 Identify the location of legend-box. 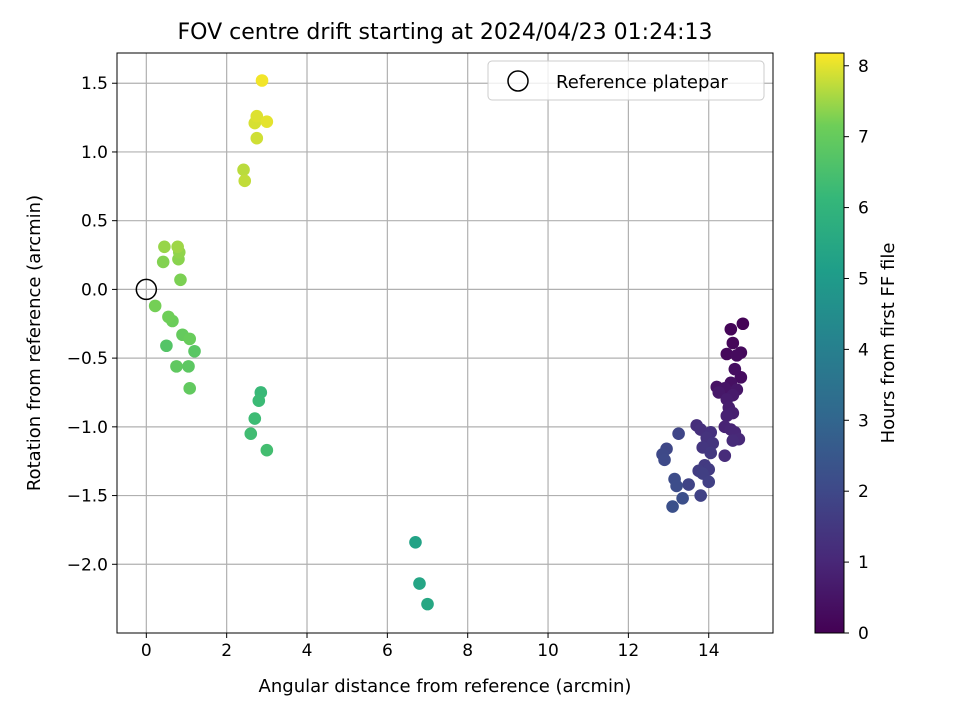
(626, 80).